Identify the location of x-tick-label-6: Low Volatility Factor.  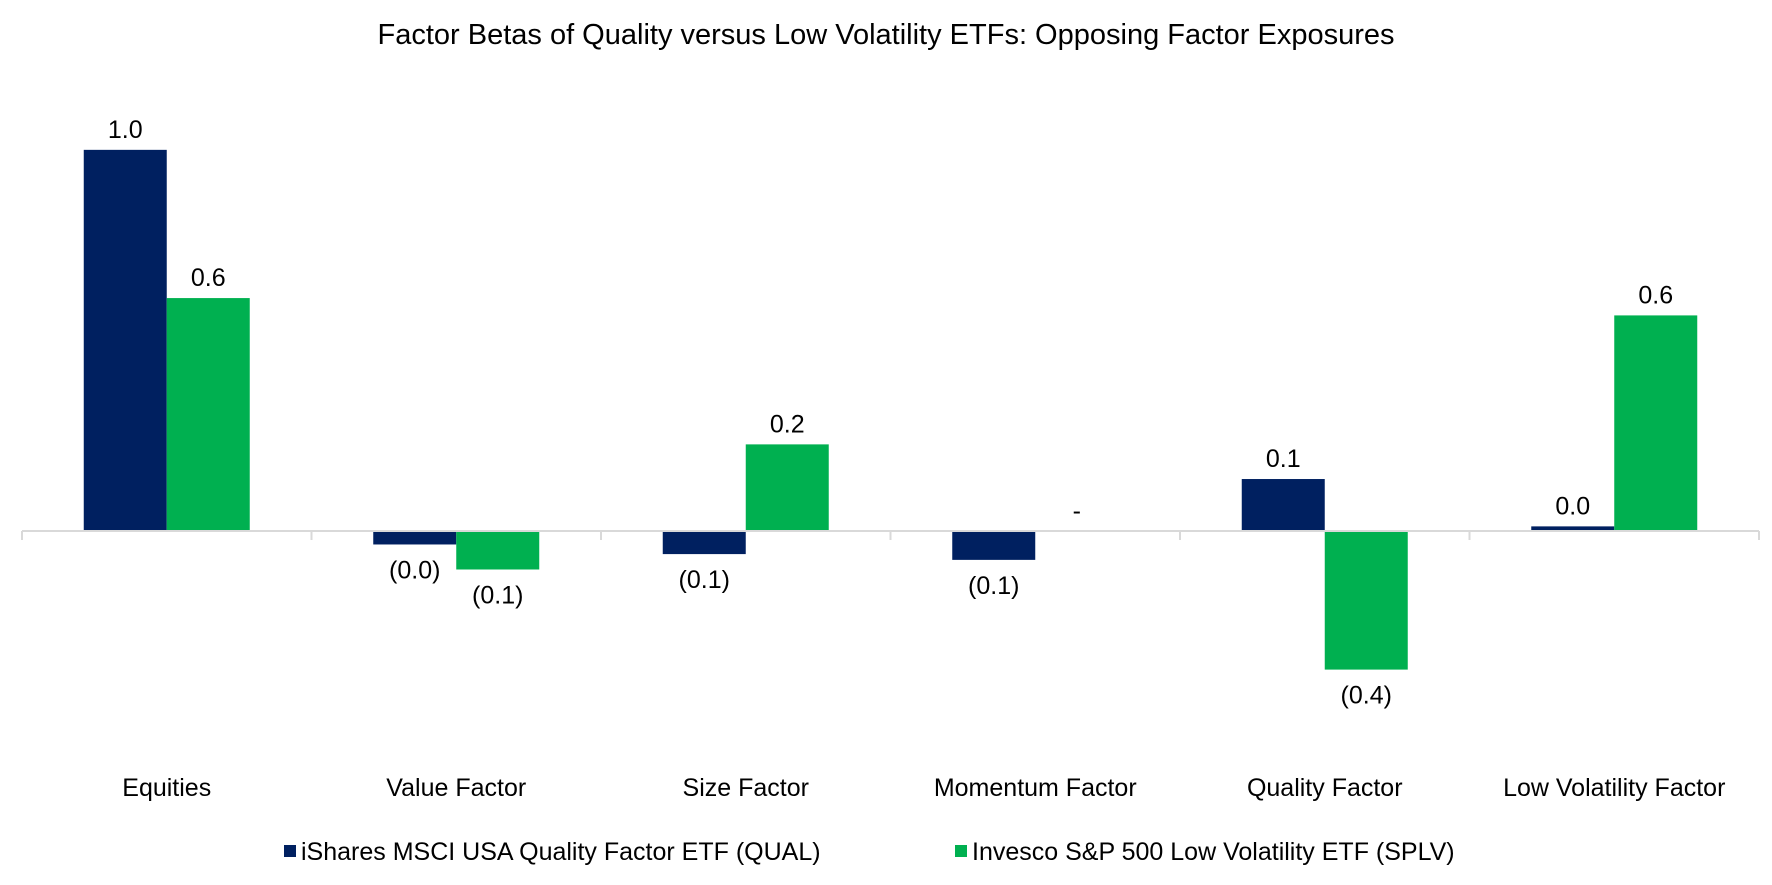
(1614, 788).